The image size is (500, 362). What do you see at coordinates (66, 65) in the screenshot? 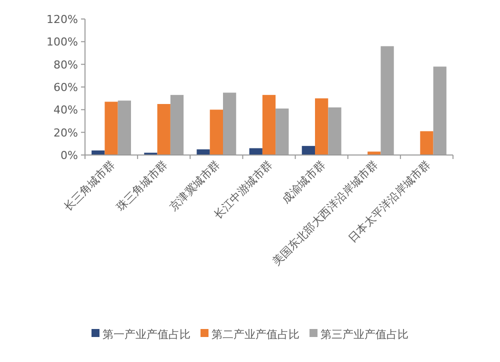
I see `y-tick-label: 80%` at bounding box center [66, 65].